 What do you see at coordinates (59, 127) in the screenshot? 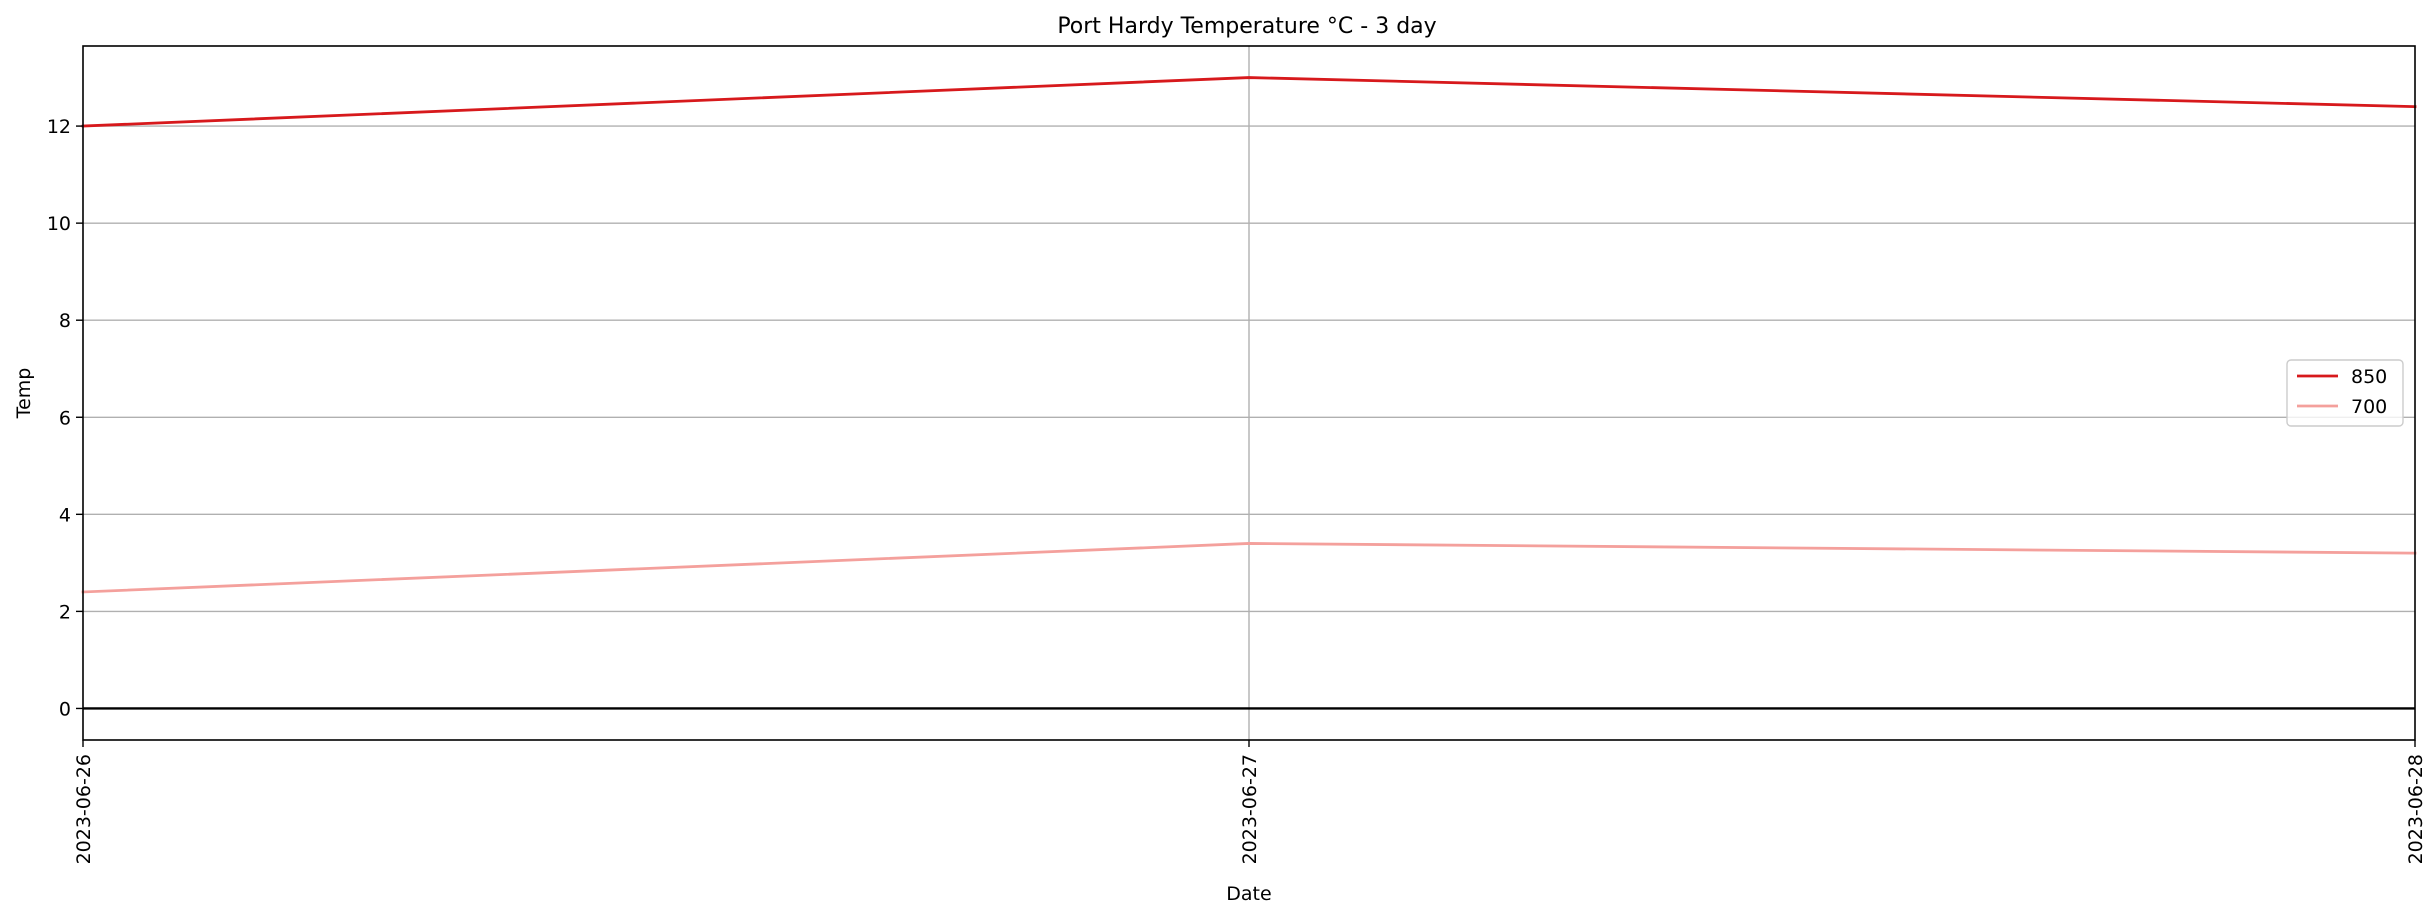
I see `y-tick-label: 12` at bounding box center [59, 127].